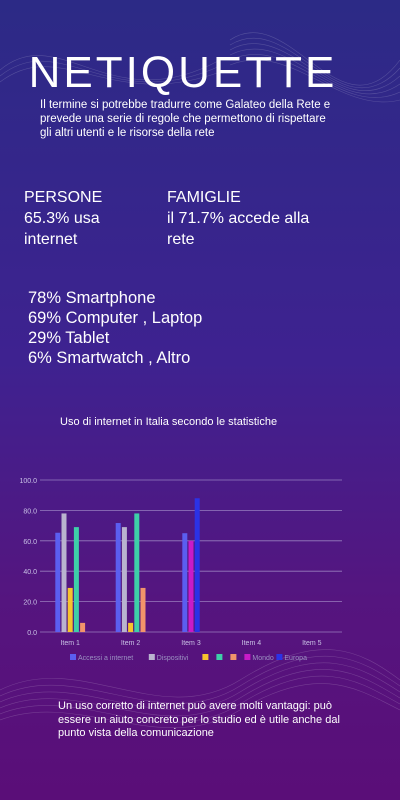 The image size is (400, 800). I want to click on y-tick-label: 80.0, so click(30, 511).